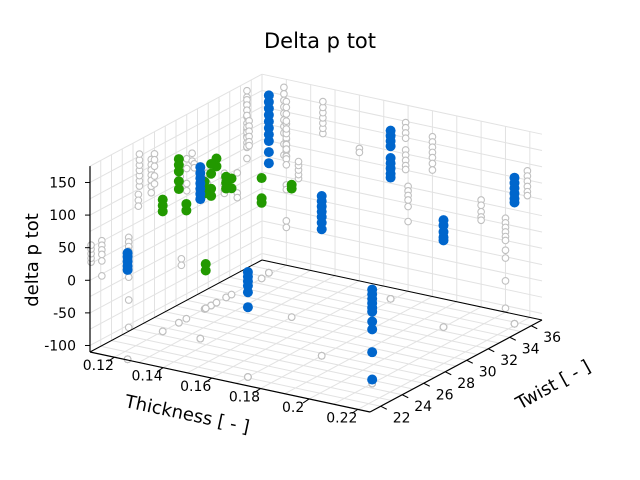  Describe the element at coordinates (244, 398) in the screenshot. I see `x-tick-label: 0.18` at that location.